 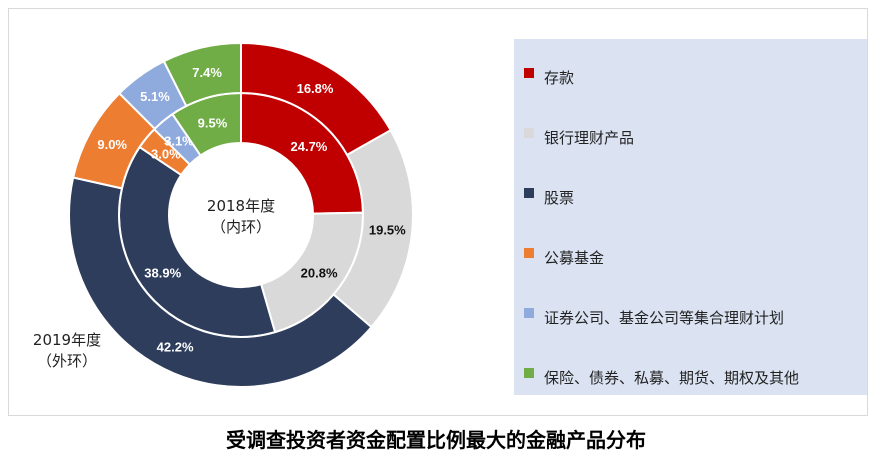 I want to click on legend-item-bank-wealth: 银行理财产品, so click(x=579, y=137).